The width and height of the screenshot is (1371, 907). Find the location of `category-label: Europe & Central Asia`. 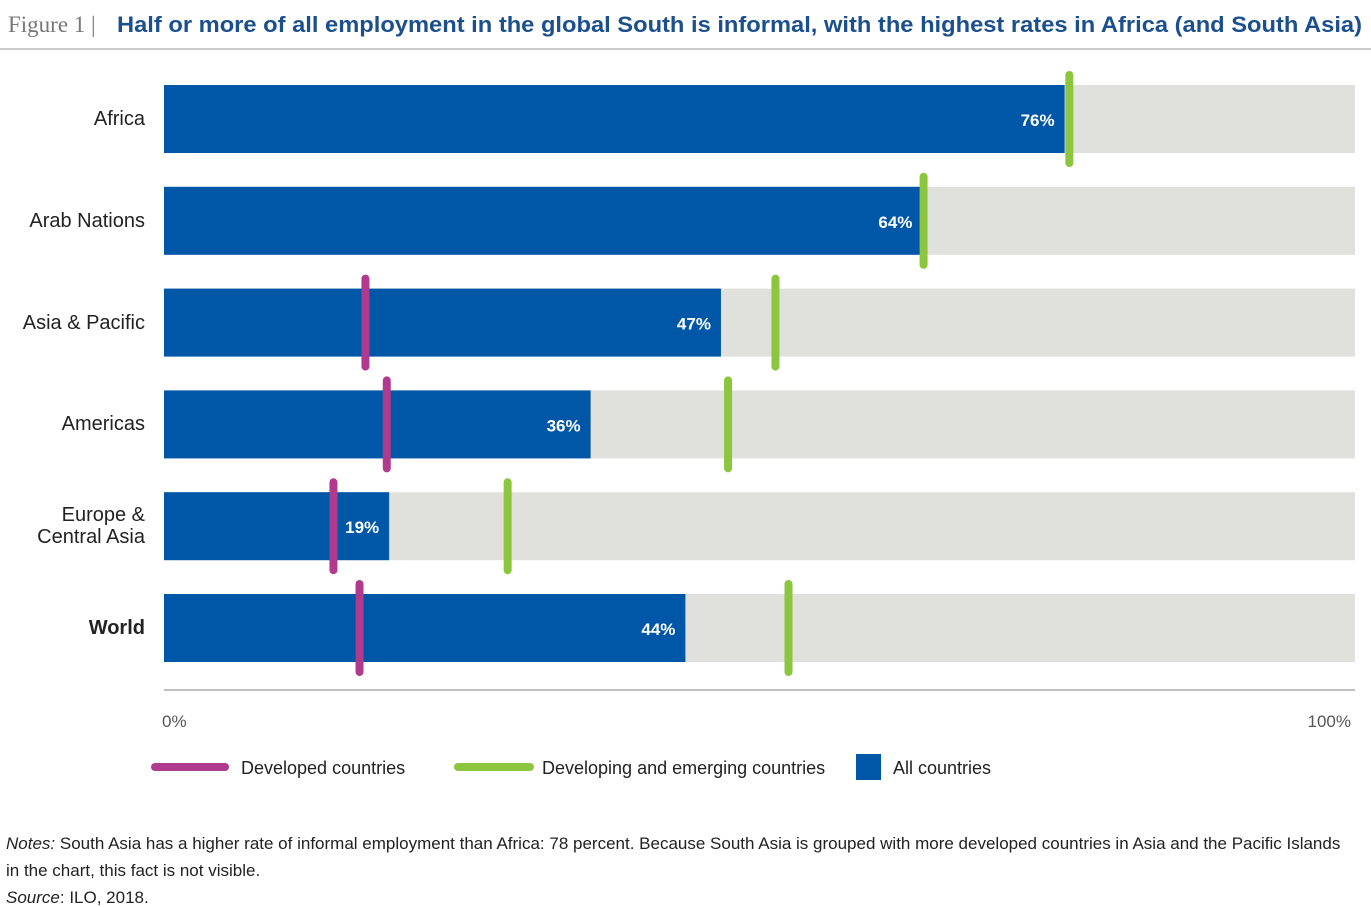

category-label: Europe & Central Asia is located at coordinates (91, 526).